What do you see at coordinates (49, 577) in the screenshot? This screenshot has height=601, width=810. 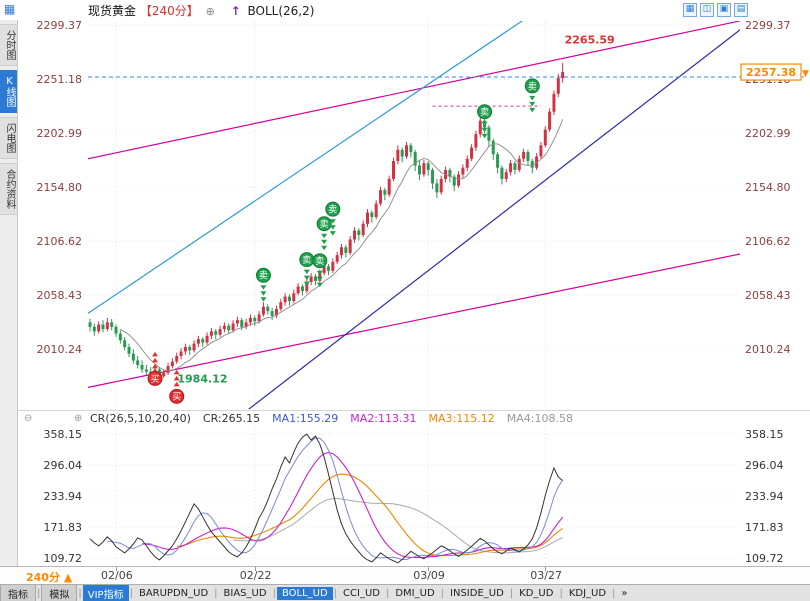 I see `period-selector: 240分 ▲` at bounding box center [49, 577].